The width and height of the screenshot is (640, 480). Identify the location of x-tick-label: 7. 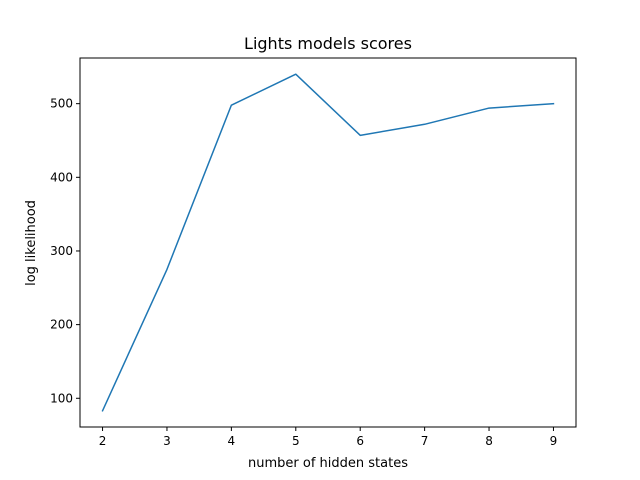
(425, 441).